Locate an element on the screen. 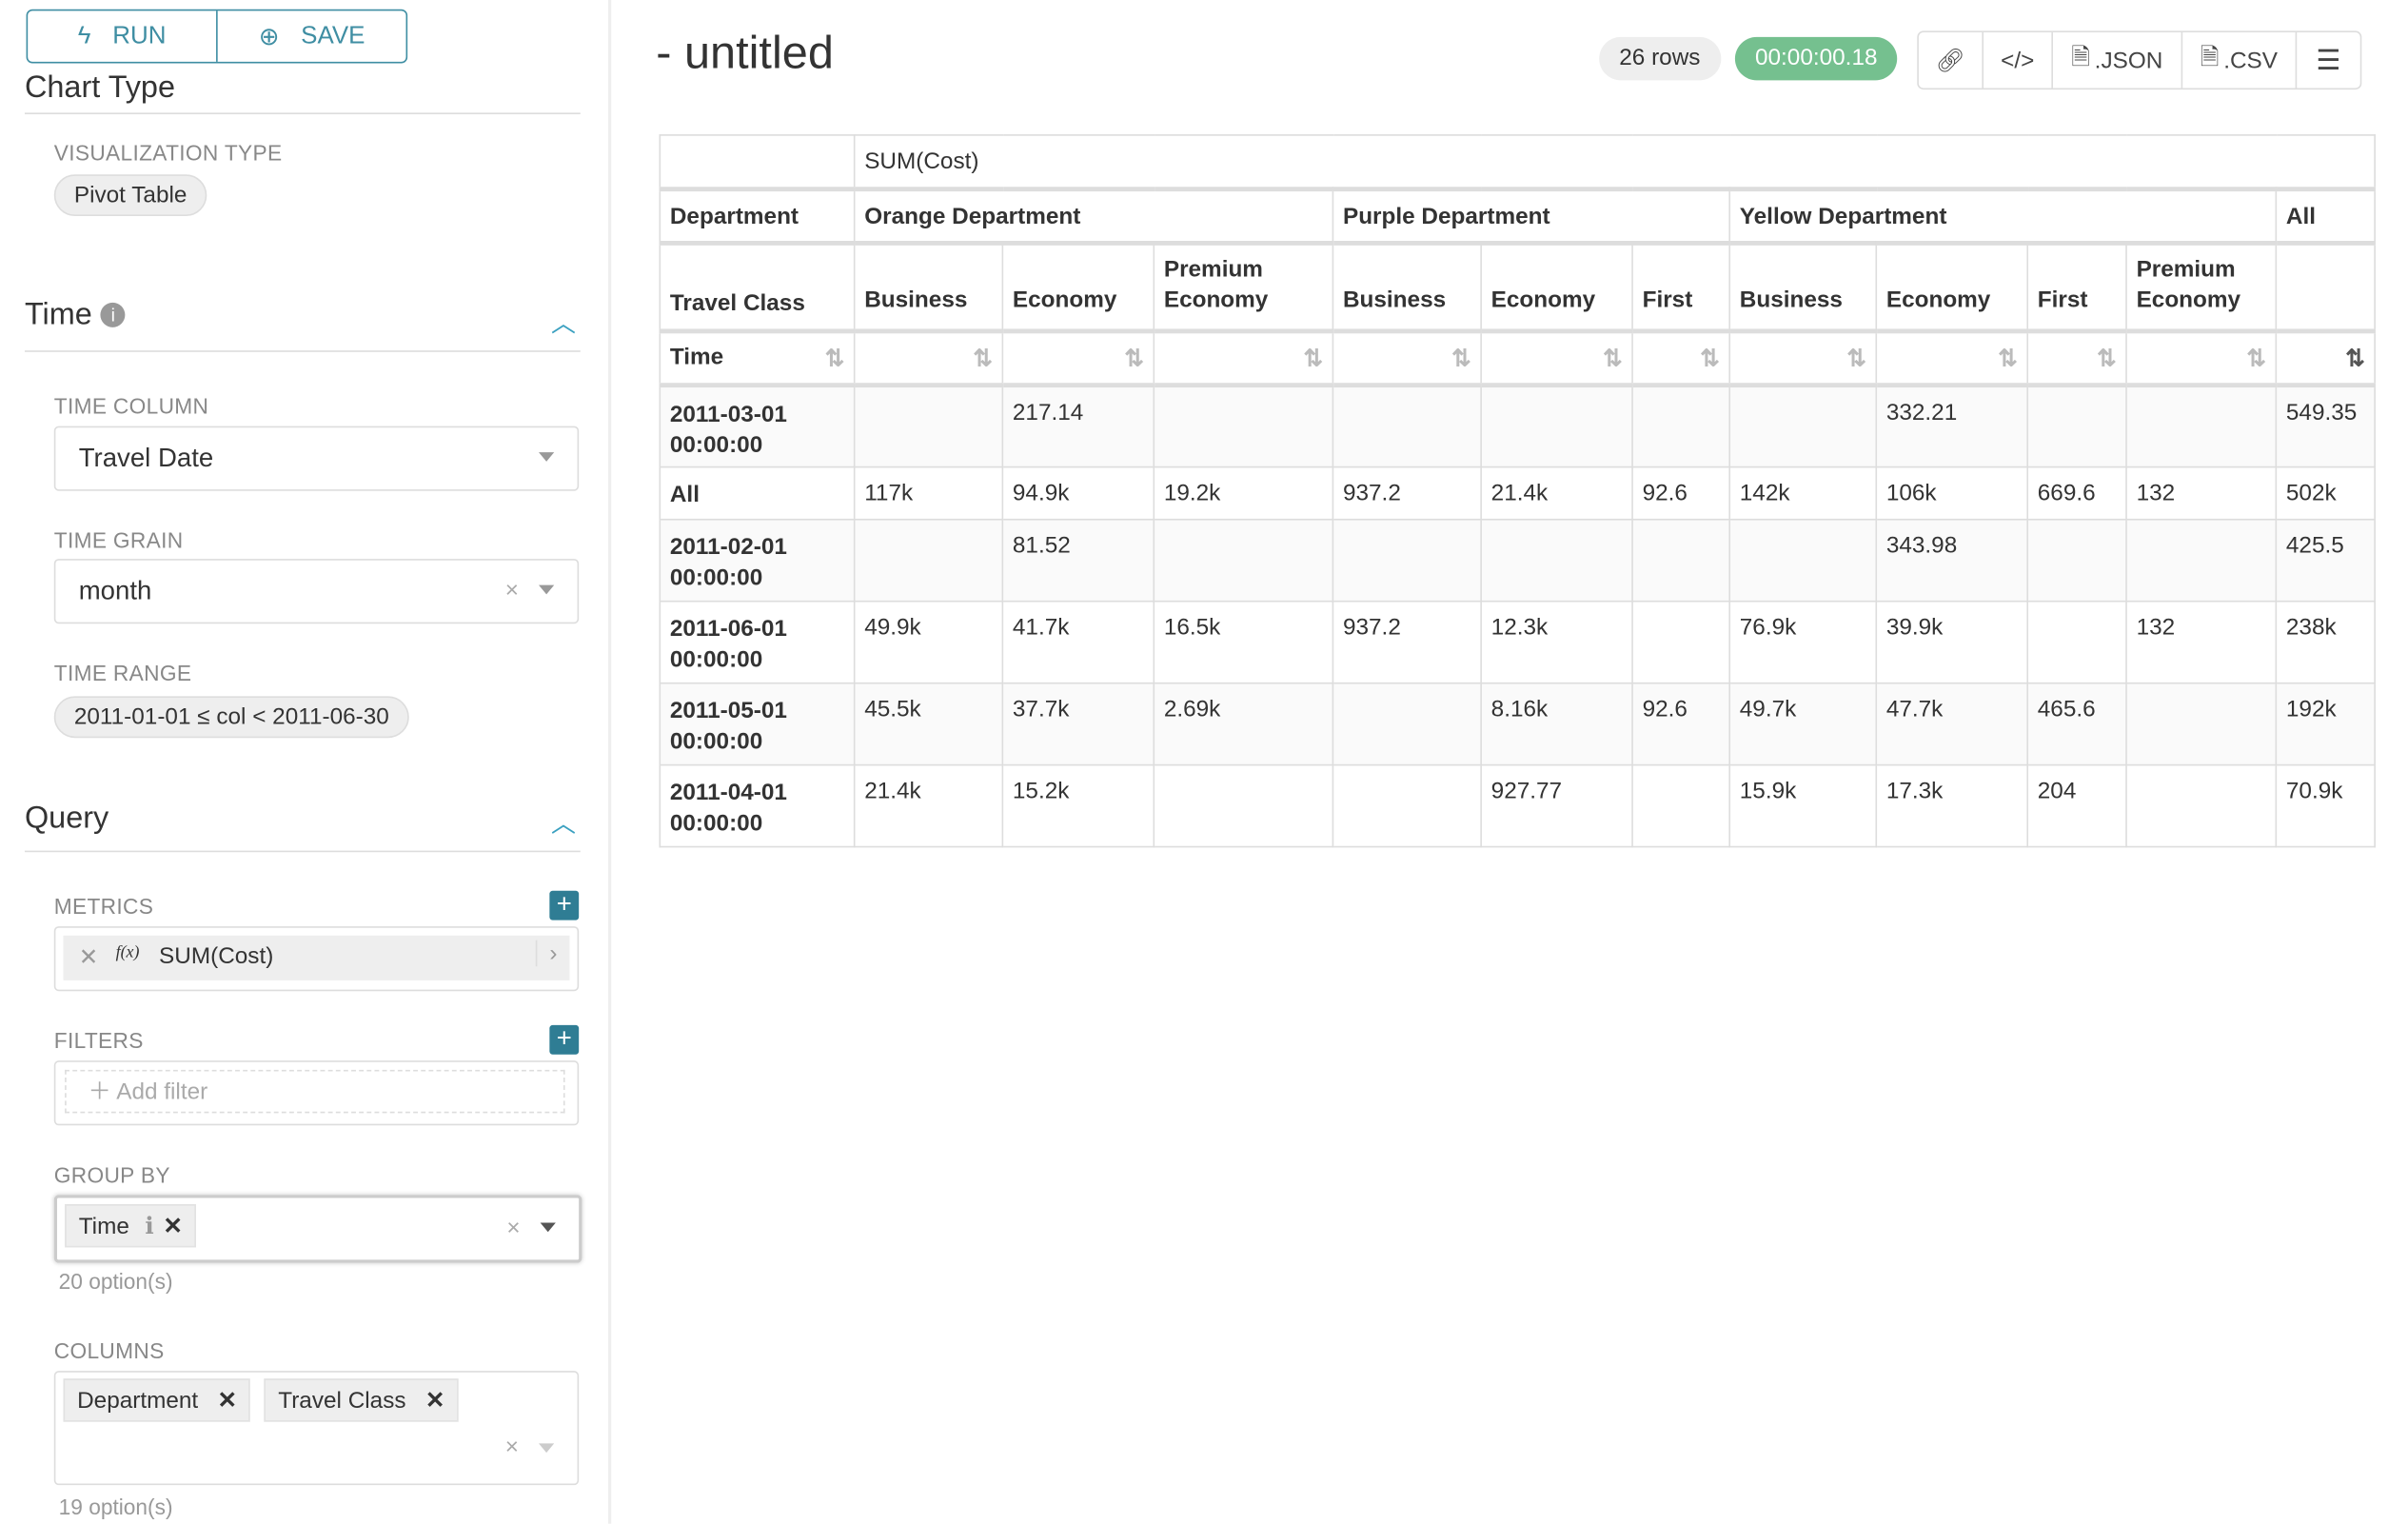 Image resolution: width=2408 pixels, height=1524 pixels. group-by-tag-label: Time ℹ ✕ is located at coordinates (131, 1226).